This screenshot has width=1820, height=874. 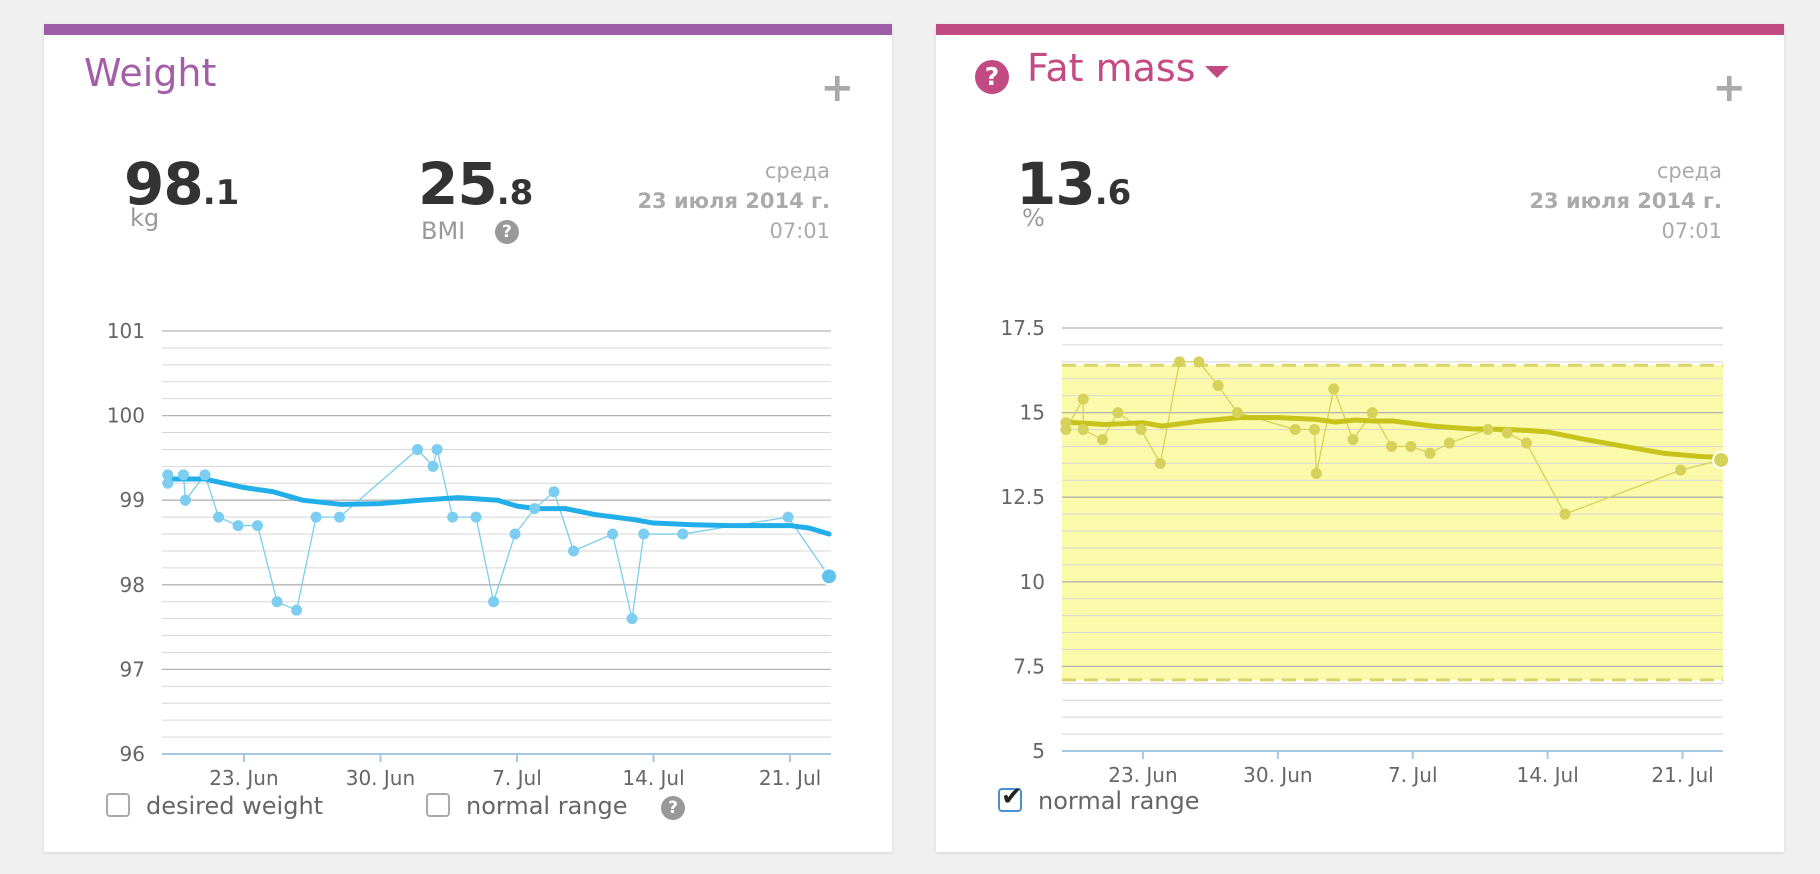 What do you see at coordinates (132, 585) in the screenshot?
I see `y-tick-label: 98` at bounding box center [132, 585].